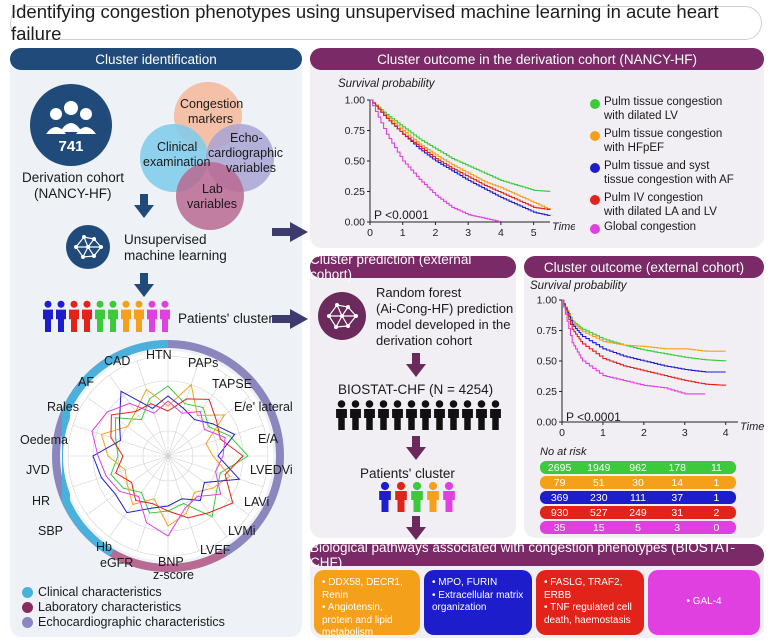 The width and height of the screenshot is (773, 644). What do you see at coordinates (246, 138) in the screenshot?
I see `venn-echo-label: Echo-` at bounding box center [246, 138].